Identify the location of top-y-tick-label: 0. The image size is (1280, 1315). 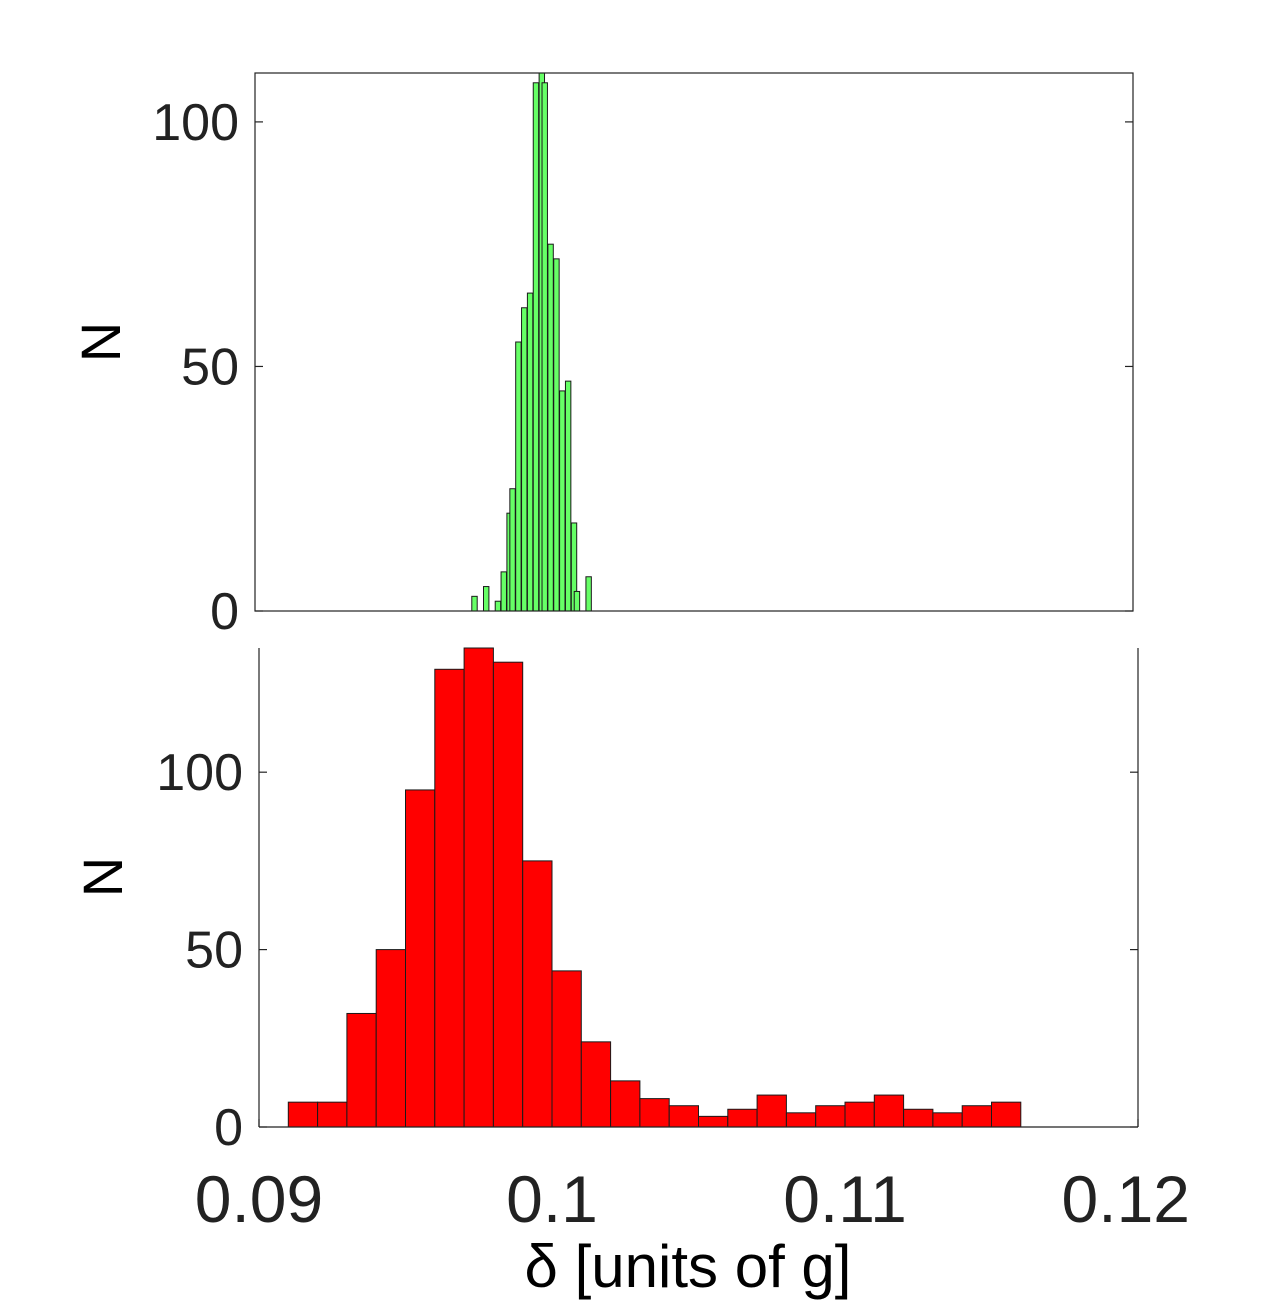
(224, 612).